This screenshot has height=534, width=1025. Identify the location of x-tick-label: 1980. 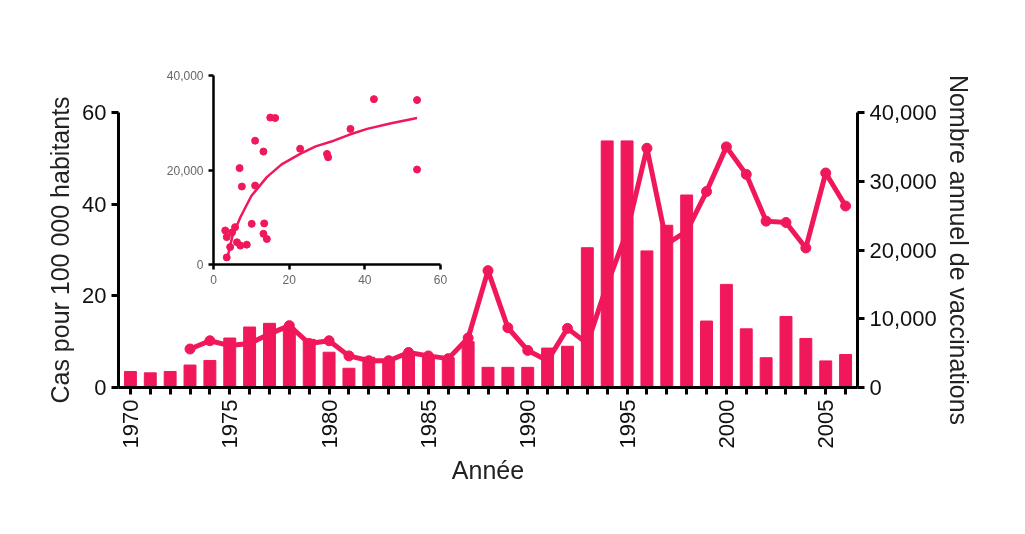
(329, 424).